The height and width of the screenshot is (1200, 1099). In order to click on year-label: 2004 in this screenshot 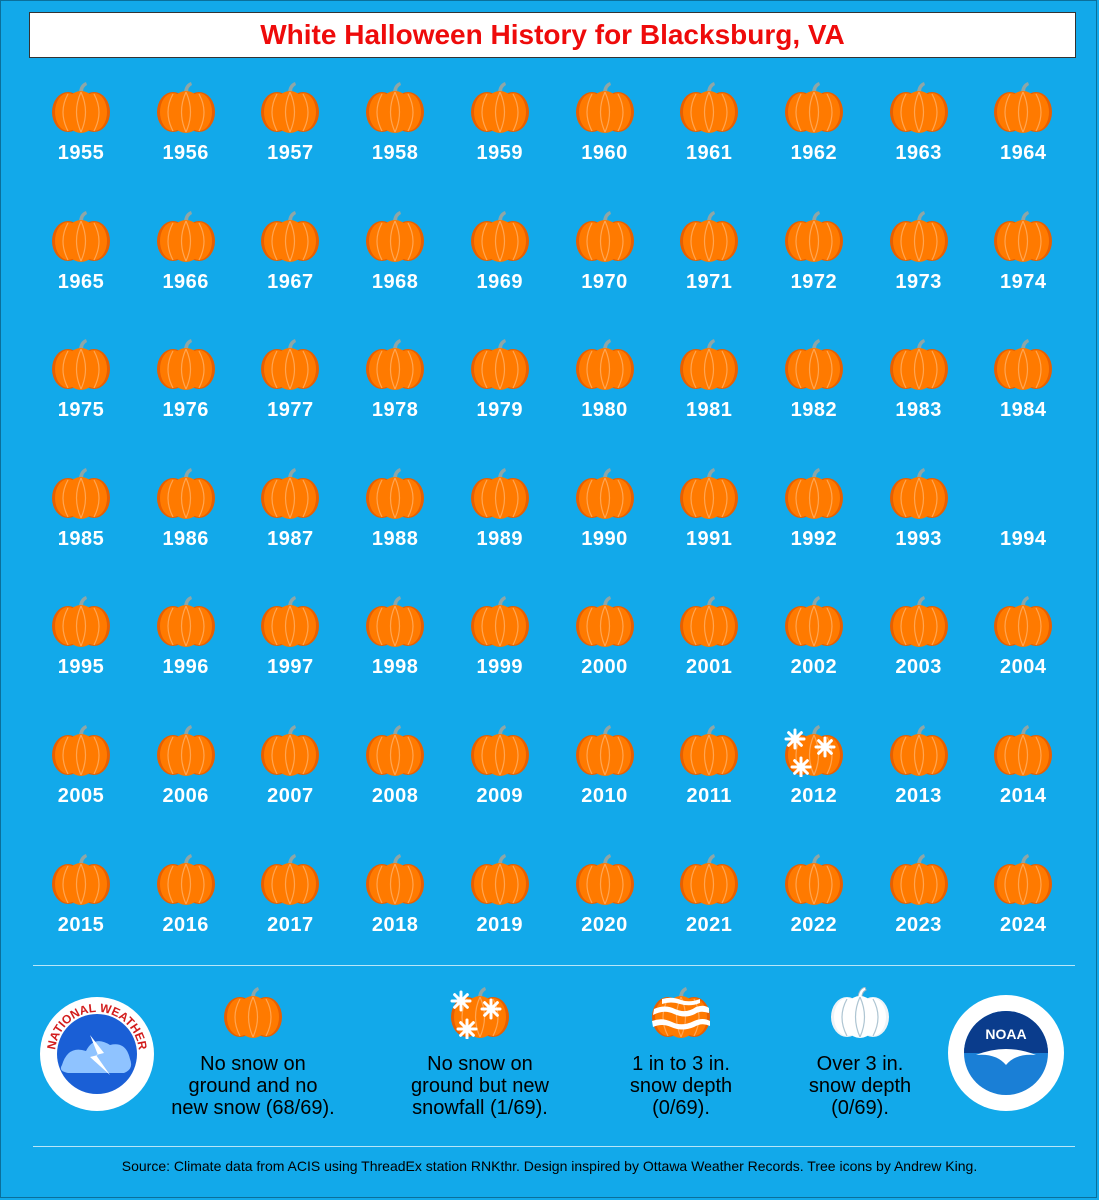, I will do `click(1023, 667)`.